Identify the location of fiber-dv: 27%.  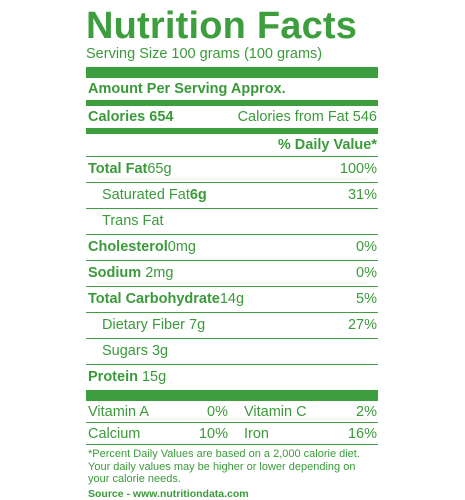
(362, 325).